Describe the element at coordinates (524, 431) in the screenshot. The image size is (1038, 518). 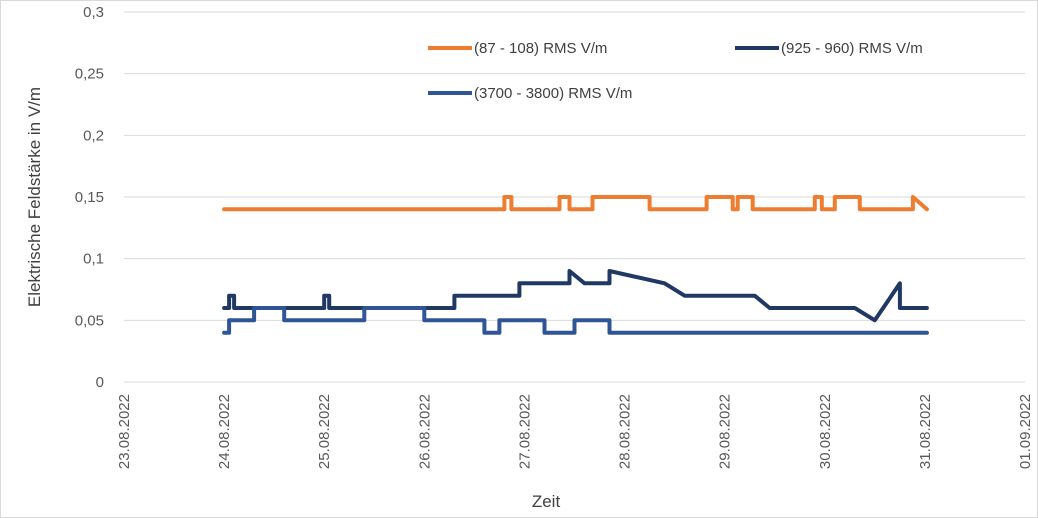
I see `x-tick-label: 27.08.2022` at that location.